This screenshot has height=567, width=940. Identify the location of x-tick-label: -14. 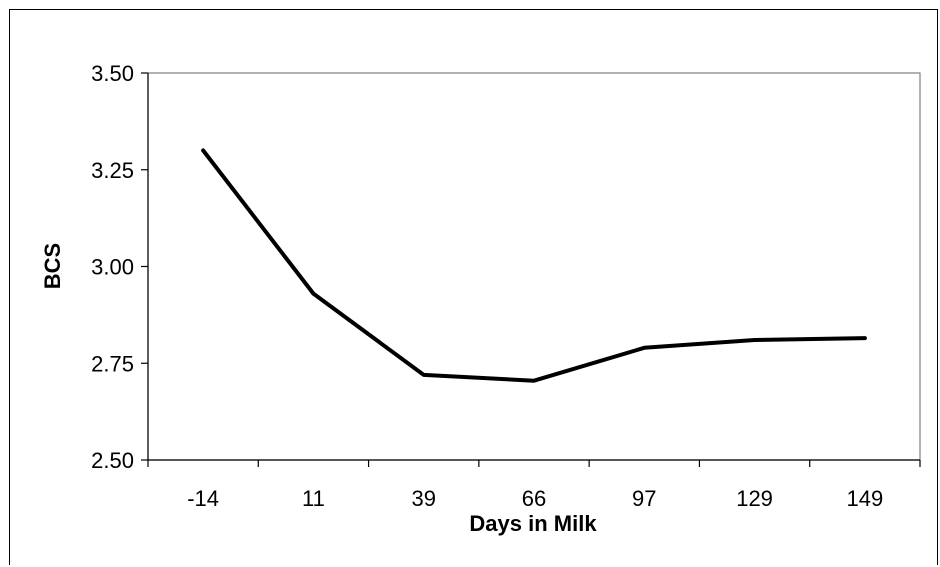
(203, 498).